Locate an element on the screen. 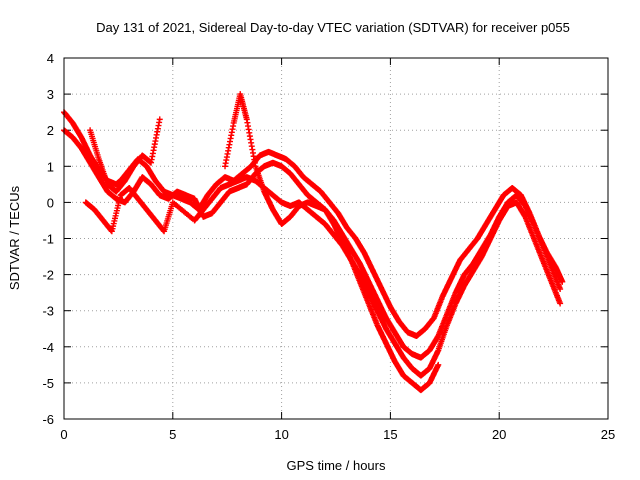  y-tick-label: -1 is located at coordinates (48, 239).